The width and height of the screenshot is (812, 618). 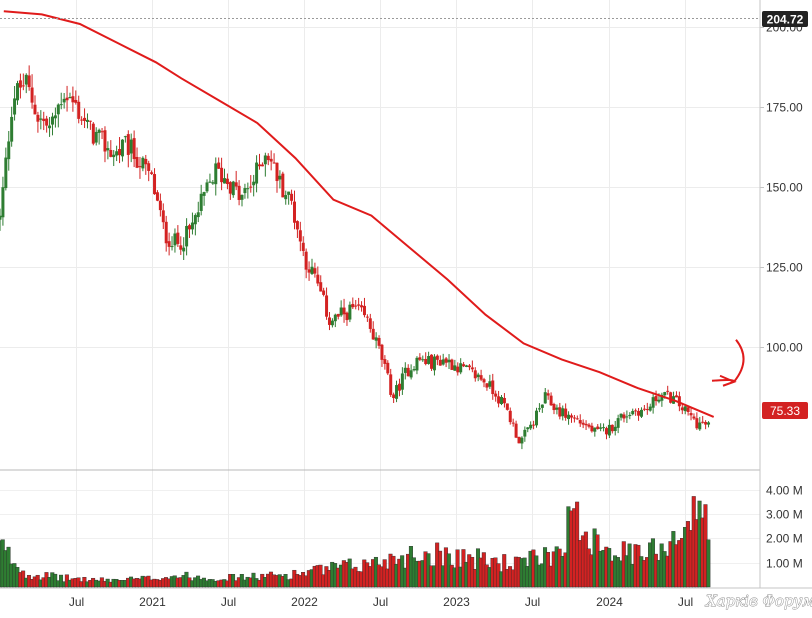 I want to click on volume-tick-label: 4.00 M, so click(x=784, y=491).